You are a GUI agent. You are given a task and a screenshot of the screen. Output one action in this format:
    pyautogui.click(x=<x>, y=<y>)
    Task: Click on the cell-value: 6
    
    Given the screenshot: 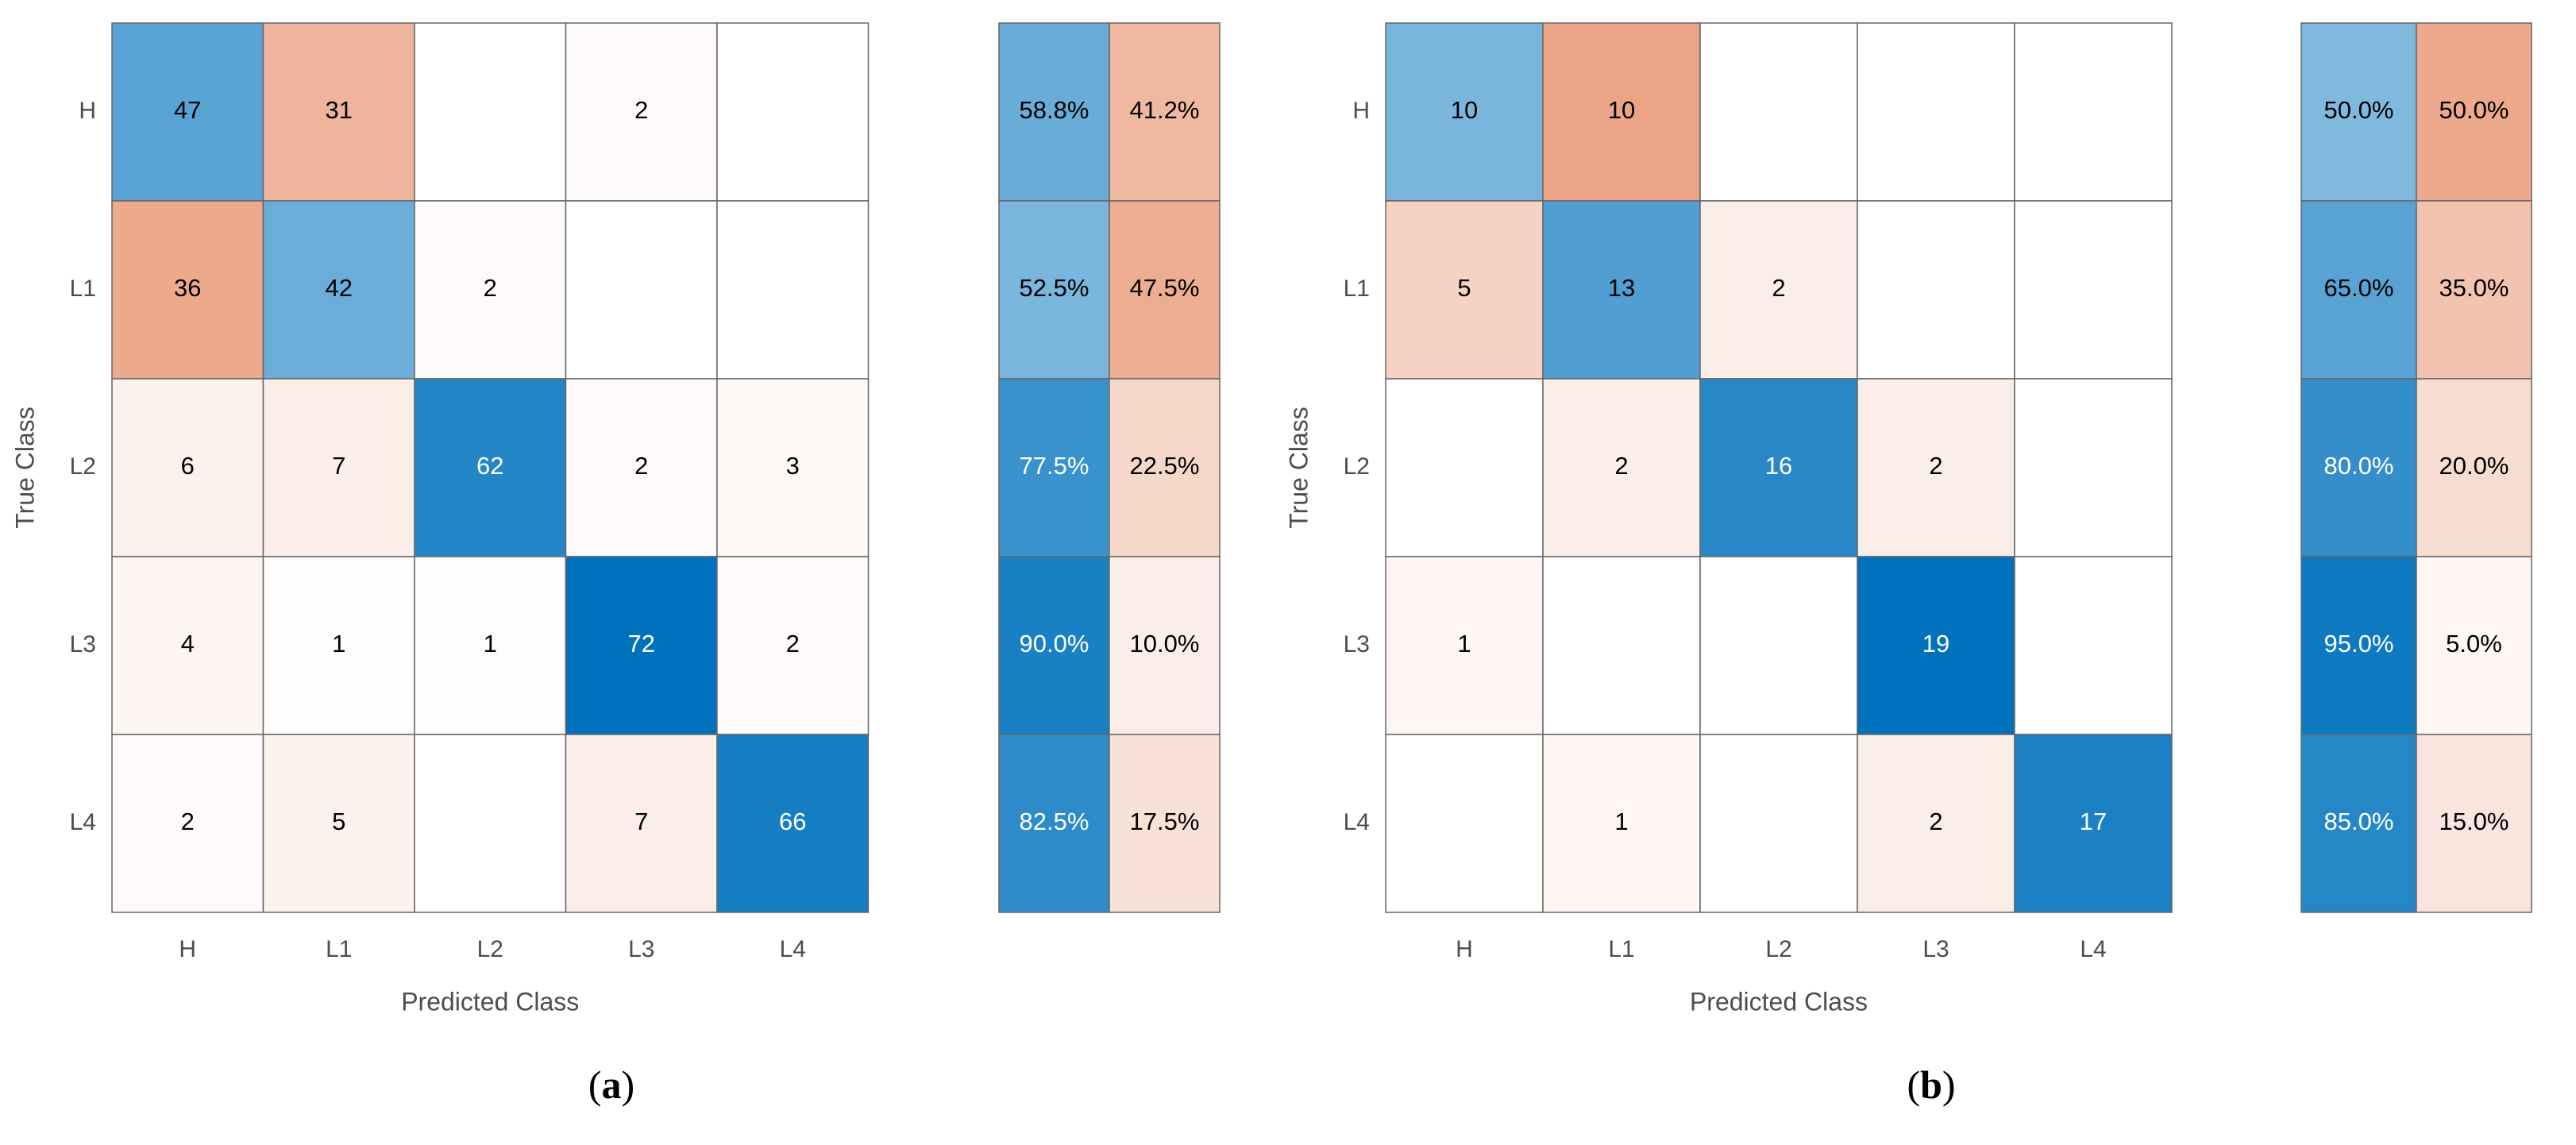 What is the action you would take?
    pyautogui.click(x=188, y=466)
    